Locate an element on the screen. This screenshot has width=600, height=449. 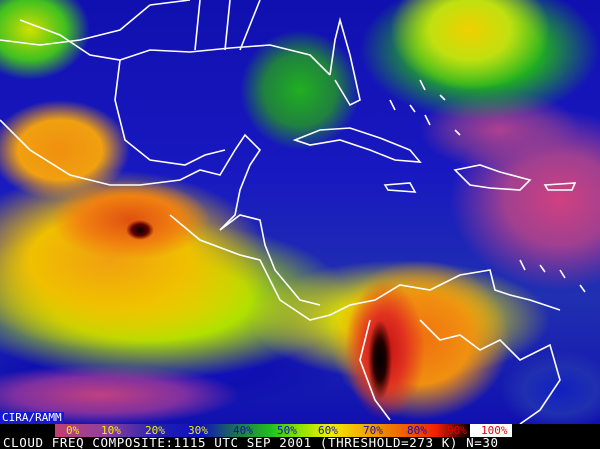
mexico-coast is located at coordinates (131, 175).